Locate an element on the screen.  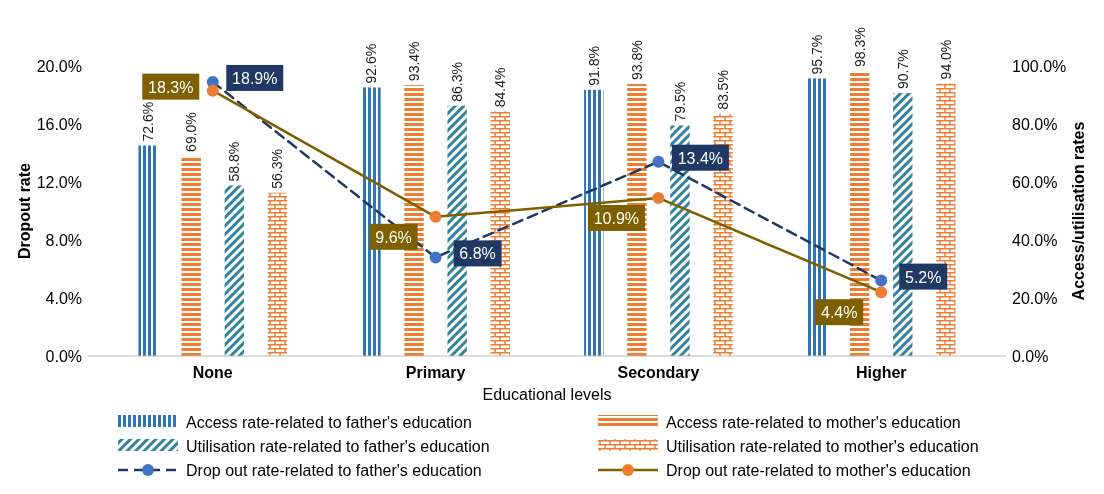
data-label: 4.4% is located at coordinates (839, 313).